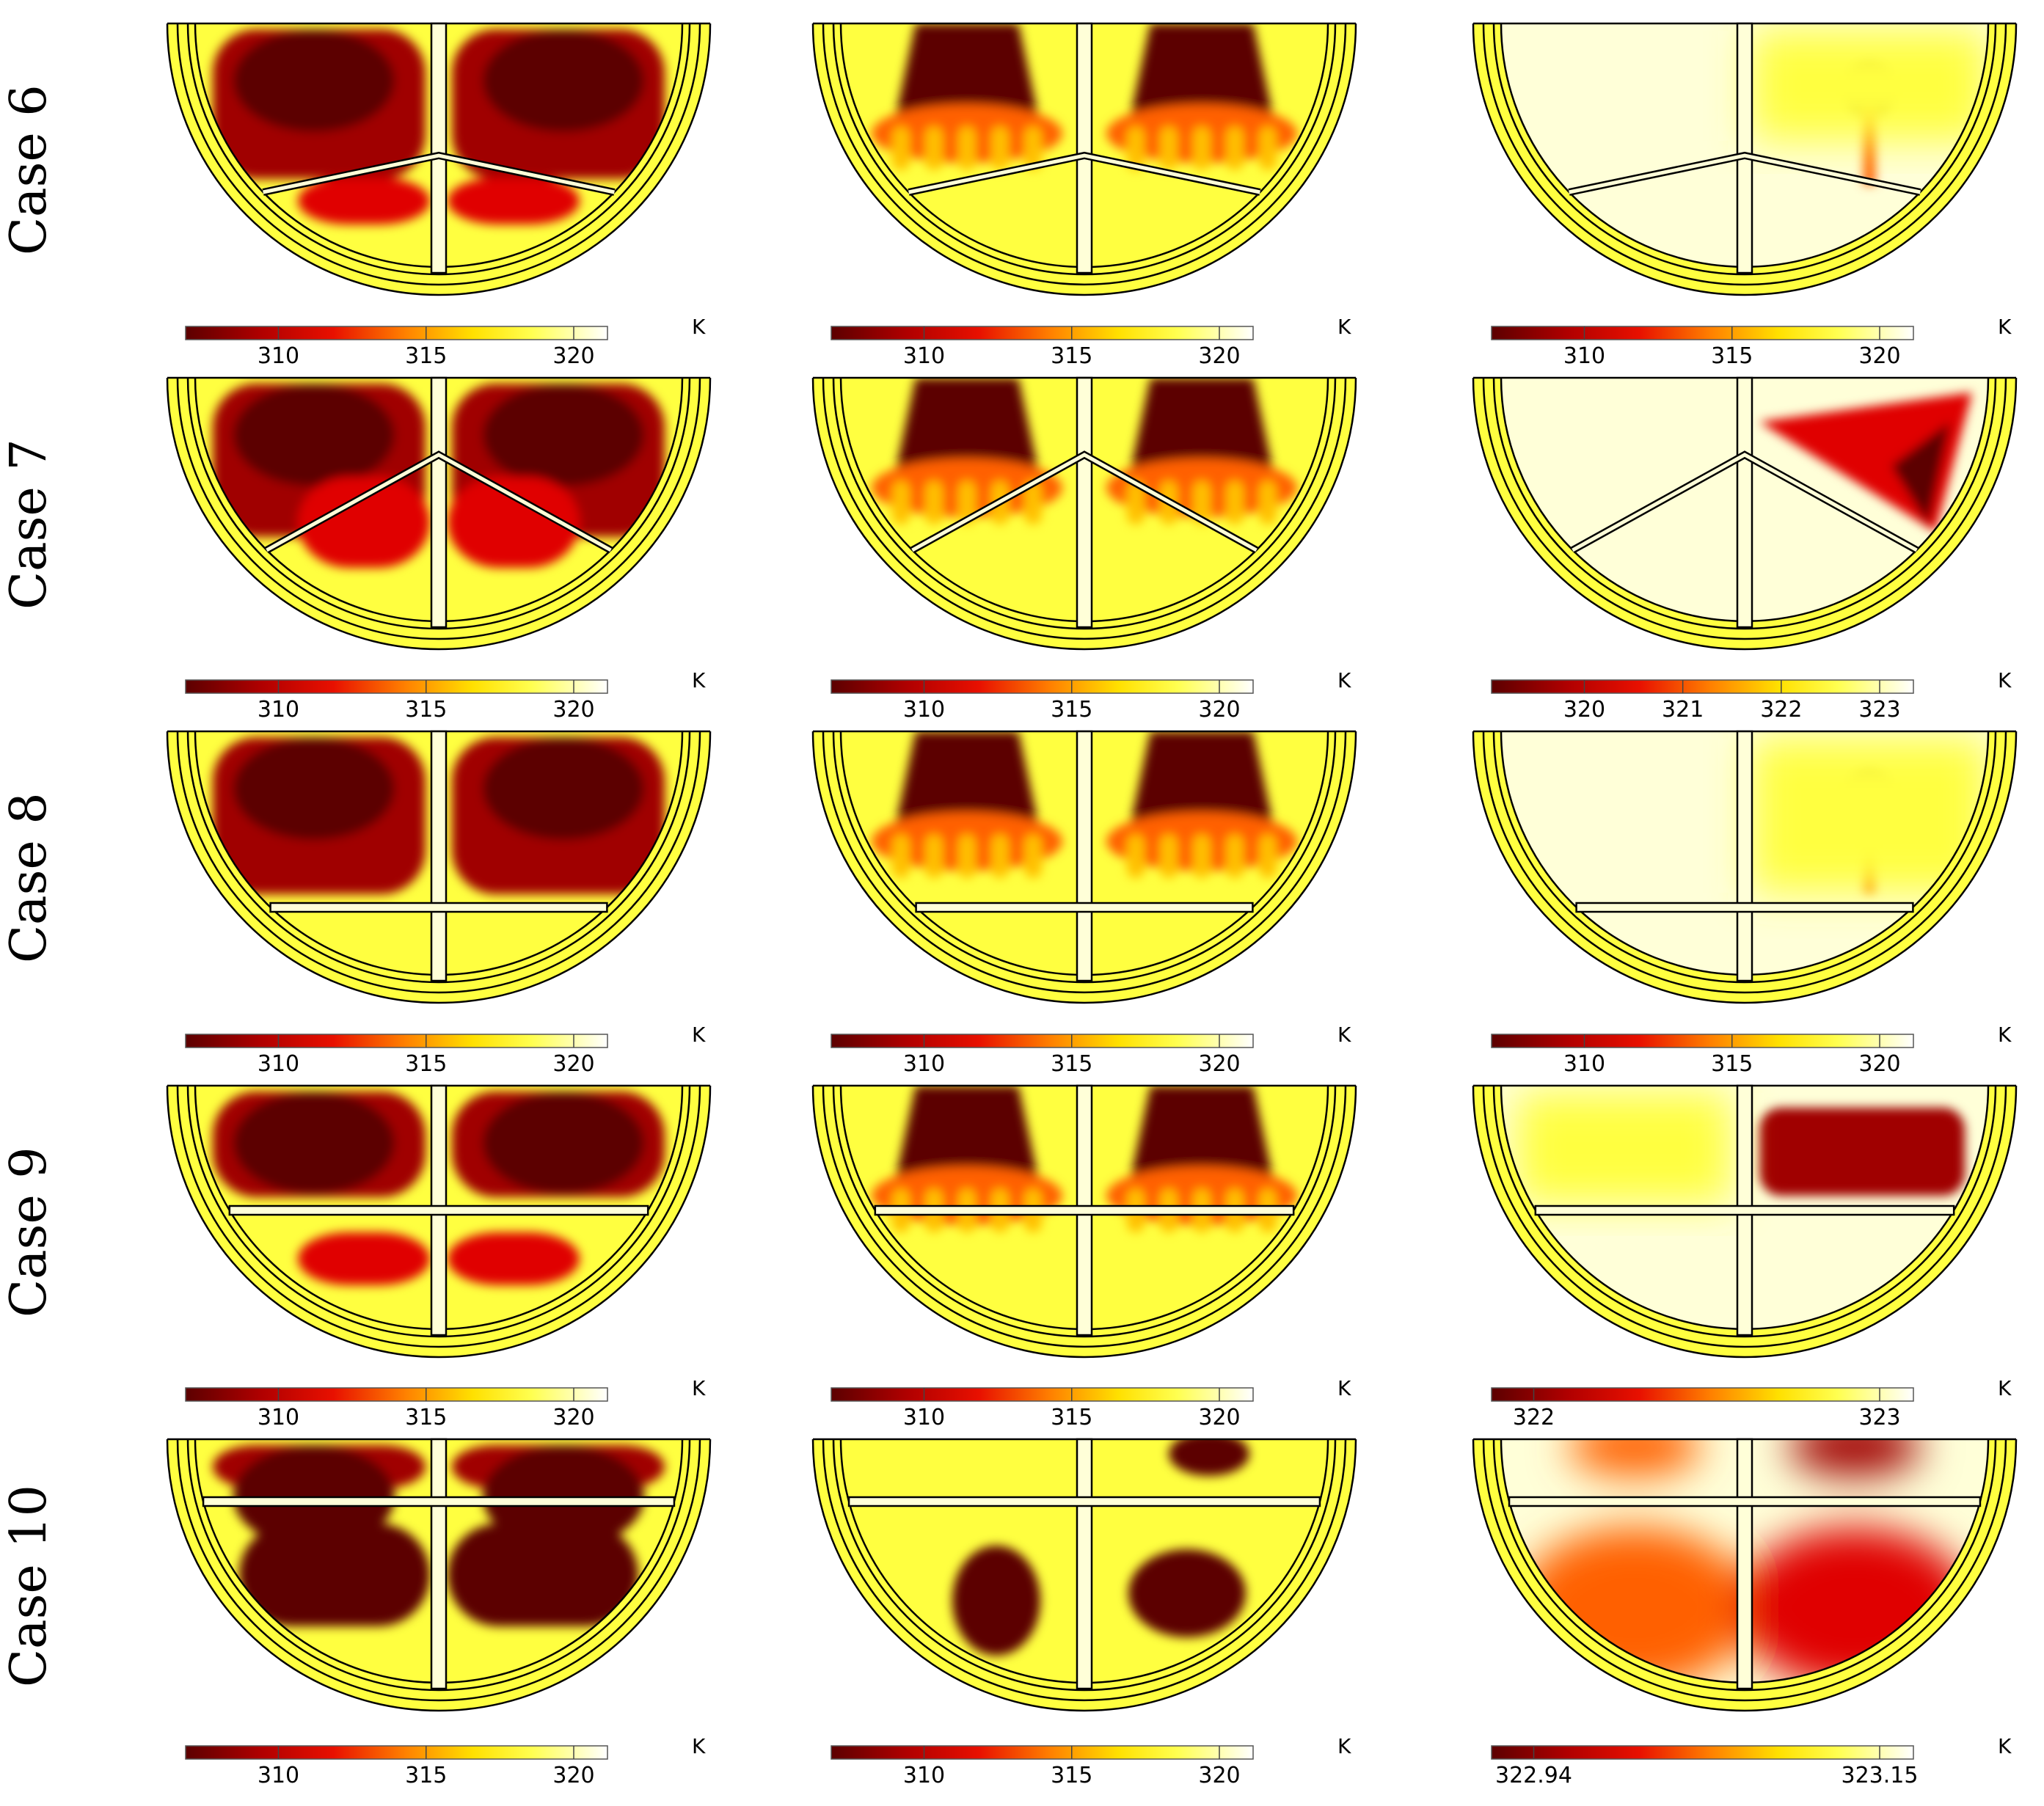 The width and height of the screenshot is (2044, 1806). What do you see at coordinates (1084, 549) in the screenshot?
I see `panel-case-row2-col2: 310 315 320 K` at bounding box center [1084, 549].